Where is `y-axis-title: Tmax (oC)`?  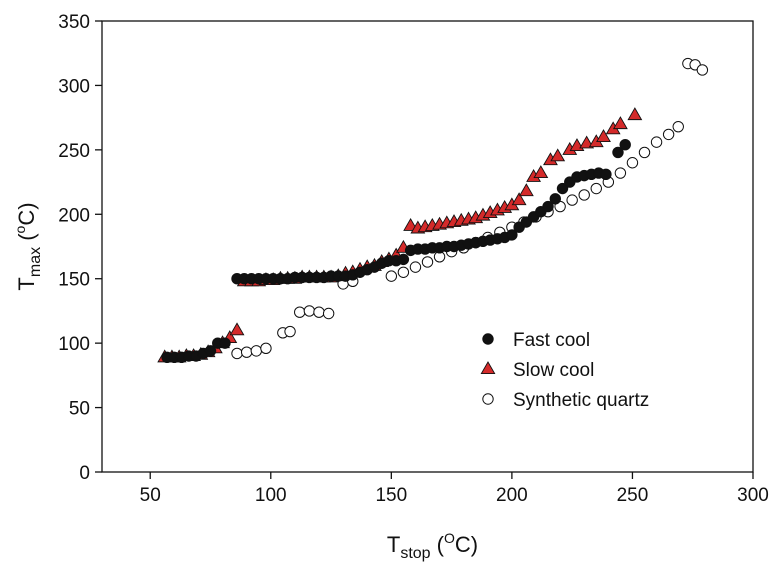
y-axis-title: Tmax (oC) is located at coordinates (28, 246).